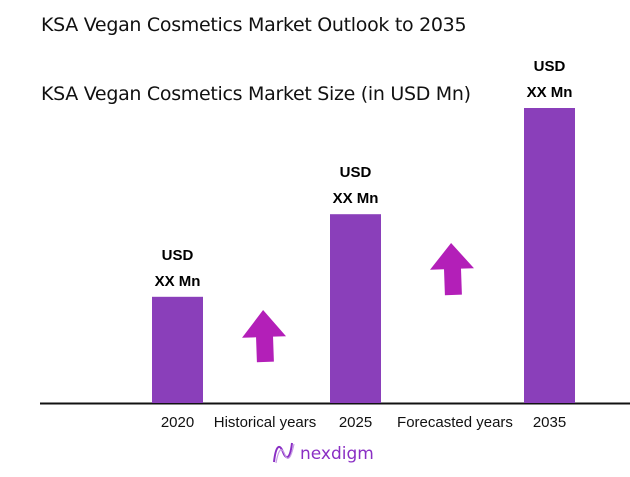  I want to click on x-tick-label: 2020, so click(177, 422).